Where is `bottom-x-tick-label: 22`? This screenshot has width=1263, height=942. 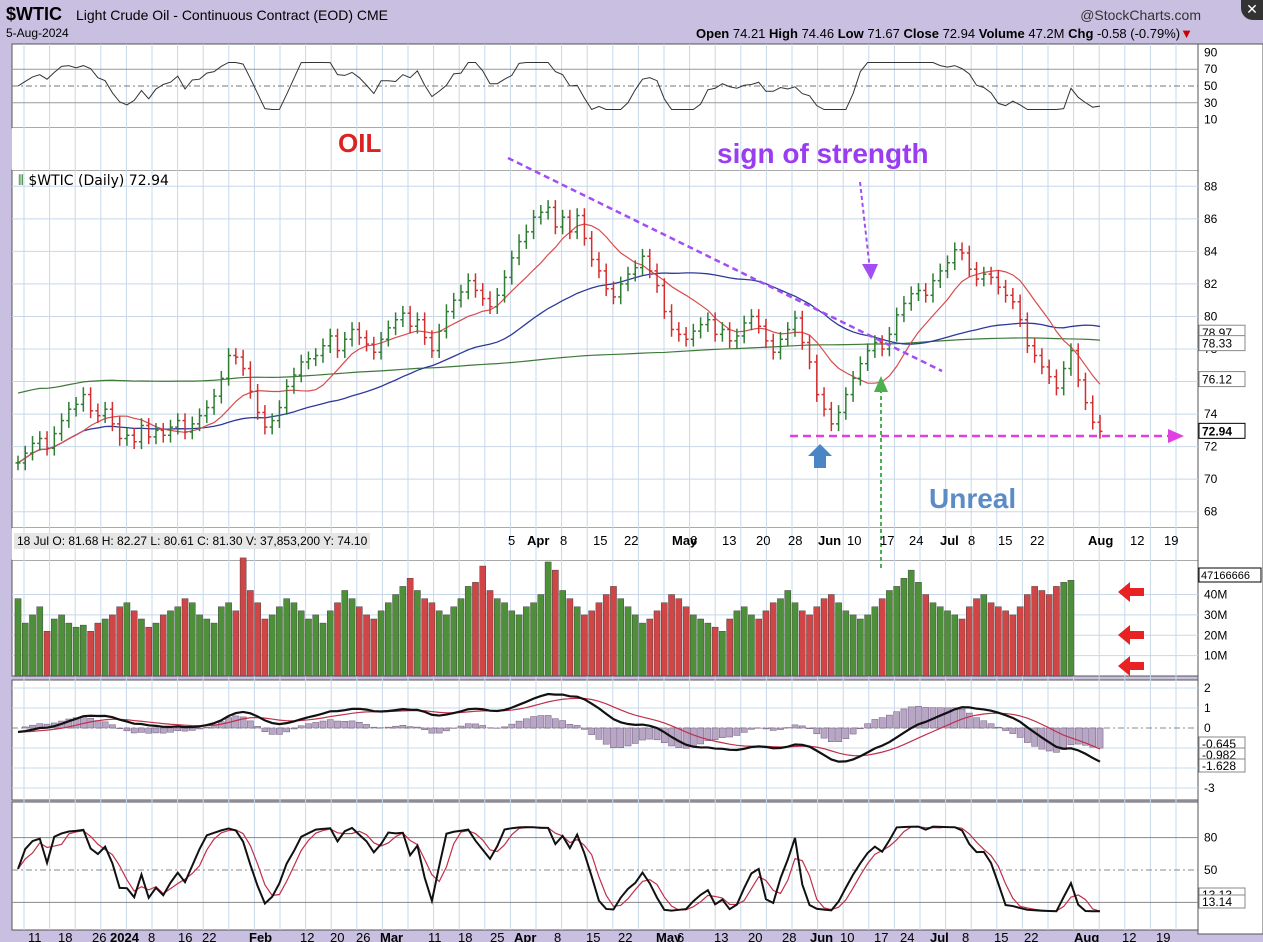
bottom-x-tick-label: 22 is located at coordinates (209, 936).